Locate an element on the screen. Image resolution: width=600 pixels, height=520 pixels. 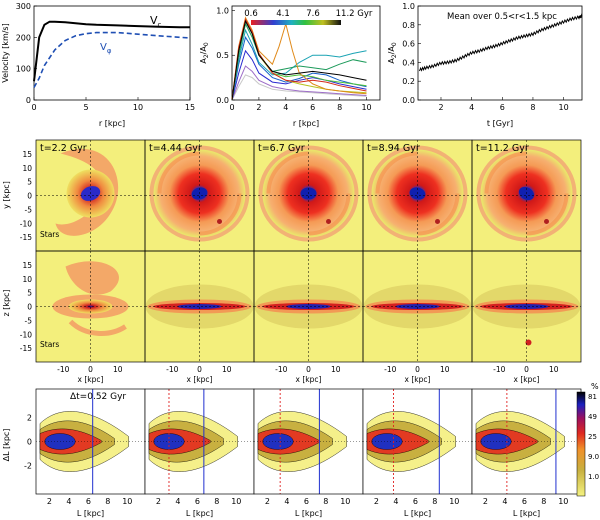
velocity-ytick: 300 is located at coordinates (23, 6).